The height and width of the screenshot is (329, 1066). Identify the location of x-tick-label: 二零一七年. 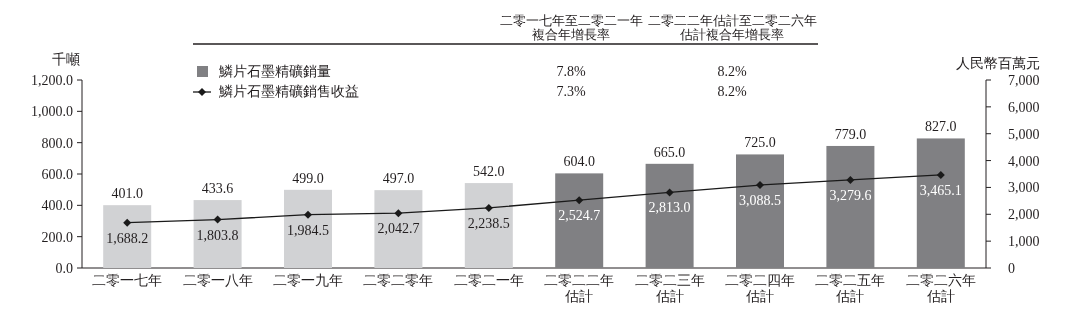
(127, 280).